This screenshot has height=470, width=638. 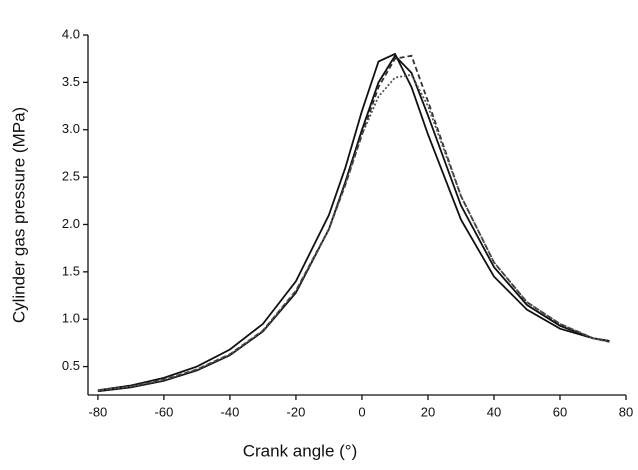 What do you see at coordinates (428, 411) in the screenshot?
I see `x-tick-label: 20` at bounding box center [428, 411].